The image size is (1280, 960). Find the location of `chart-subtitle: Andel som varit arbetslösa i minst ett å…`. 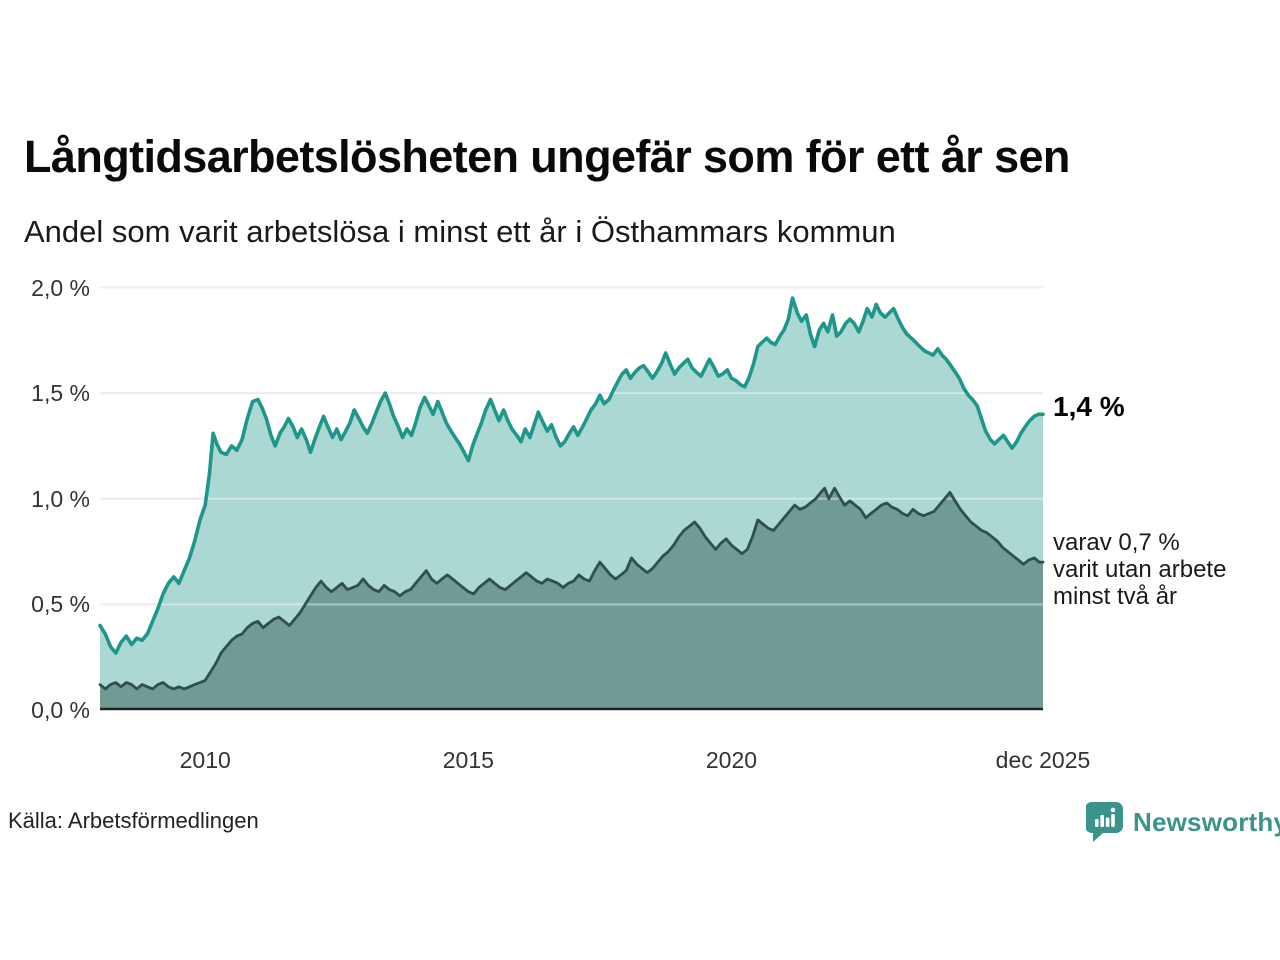

chart-subtitle: Andel som varit arbetslösa i minst ett å… is located at coordinates (460, 231).